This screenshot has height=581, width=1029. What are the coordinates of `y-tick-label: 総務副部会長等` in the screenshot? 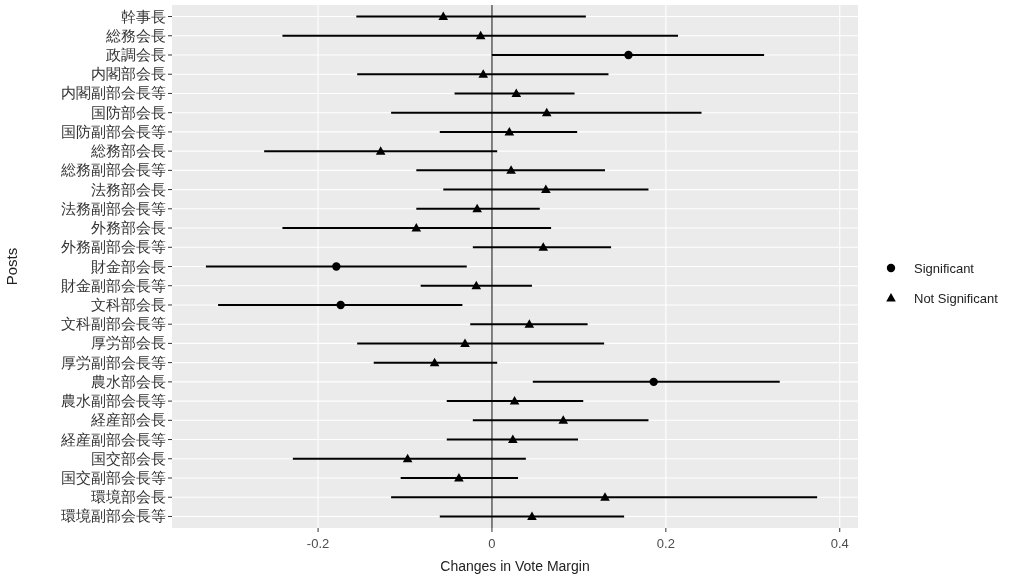 It's located at (113, 170).